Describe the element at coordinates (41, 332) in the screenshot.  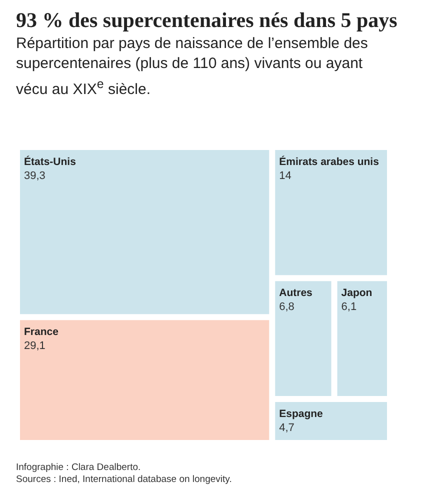
I see `category-label: France` at that location.